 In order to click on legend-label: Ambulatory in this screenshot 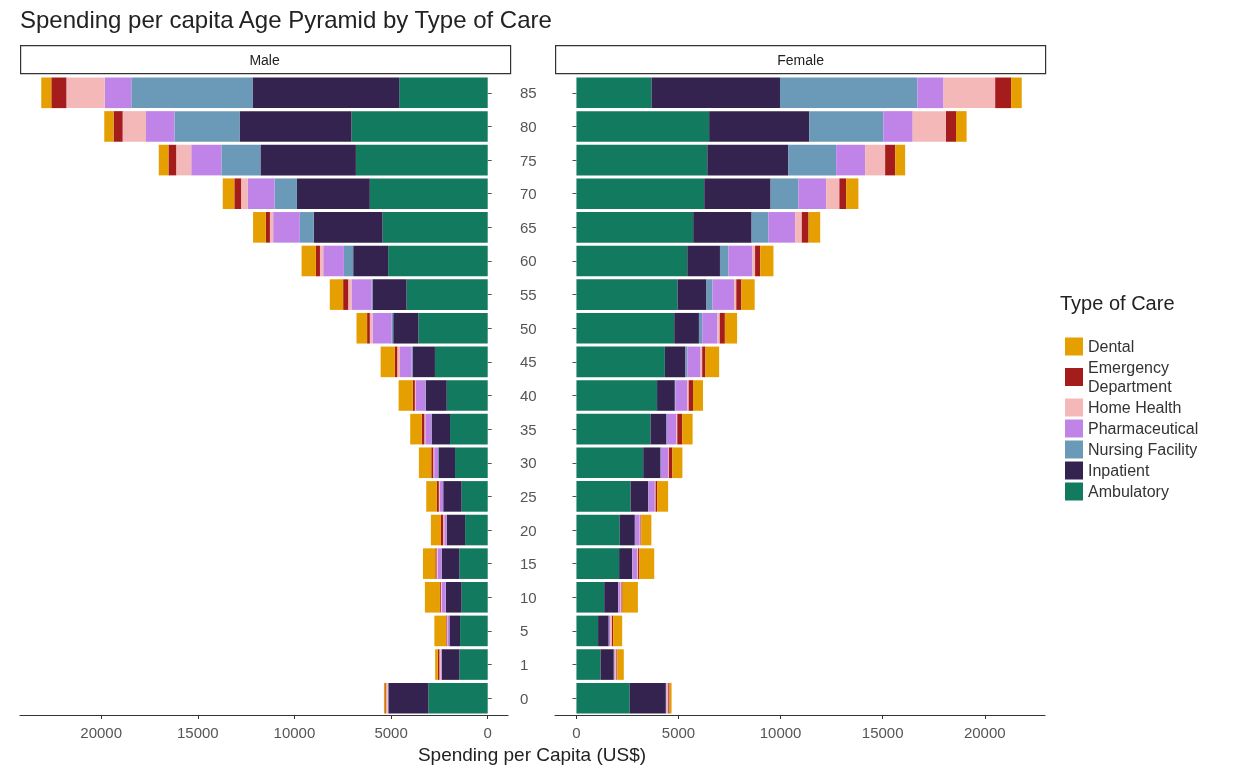, I will do `click(1128, 491)`.